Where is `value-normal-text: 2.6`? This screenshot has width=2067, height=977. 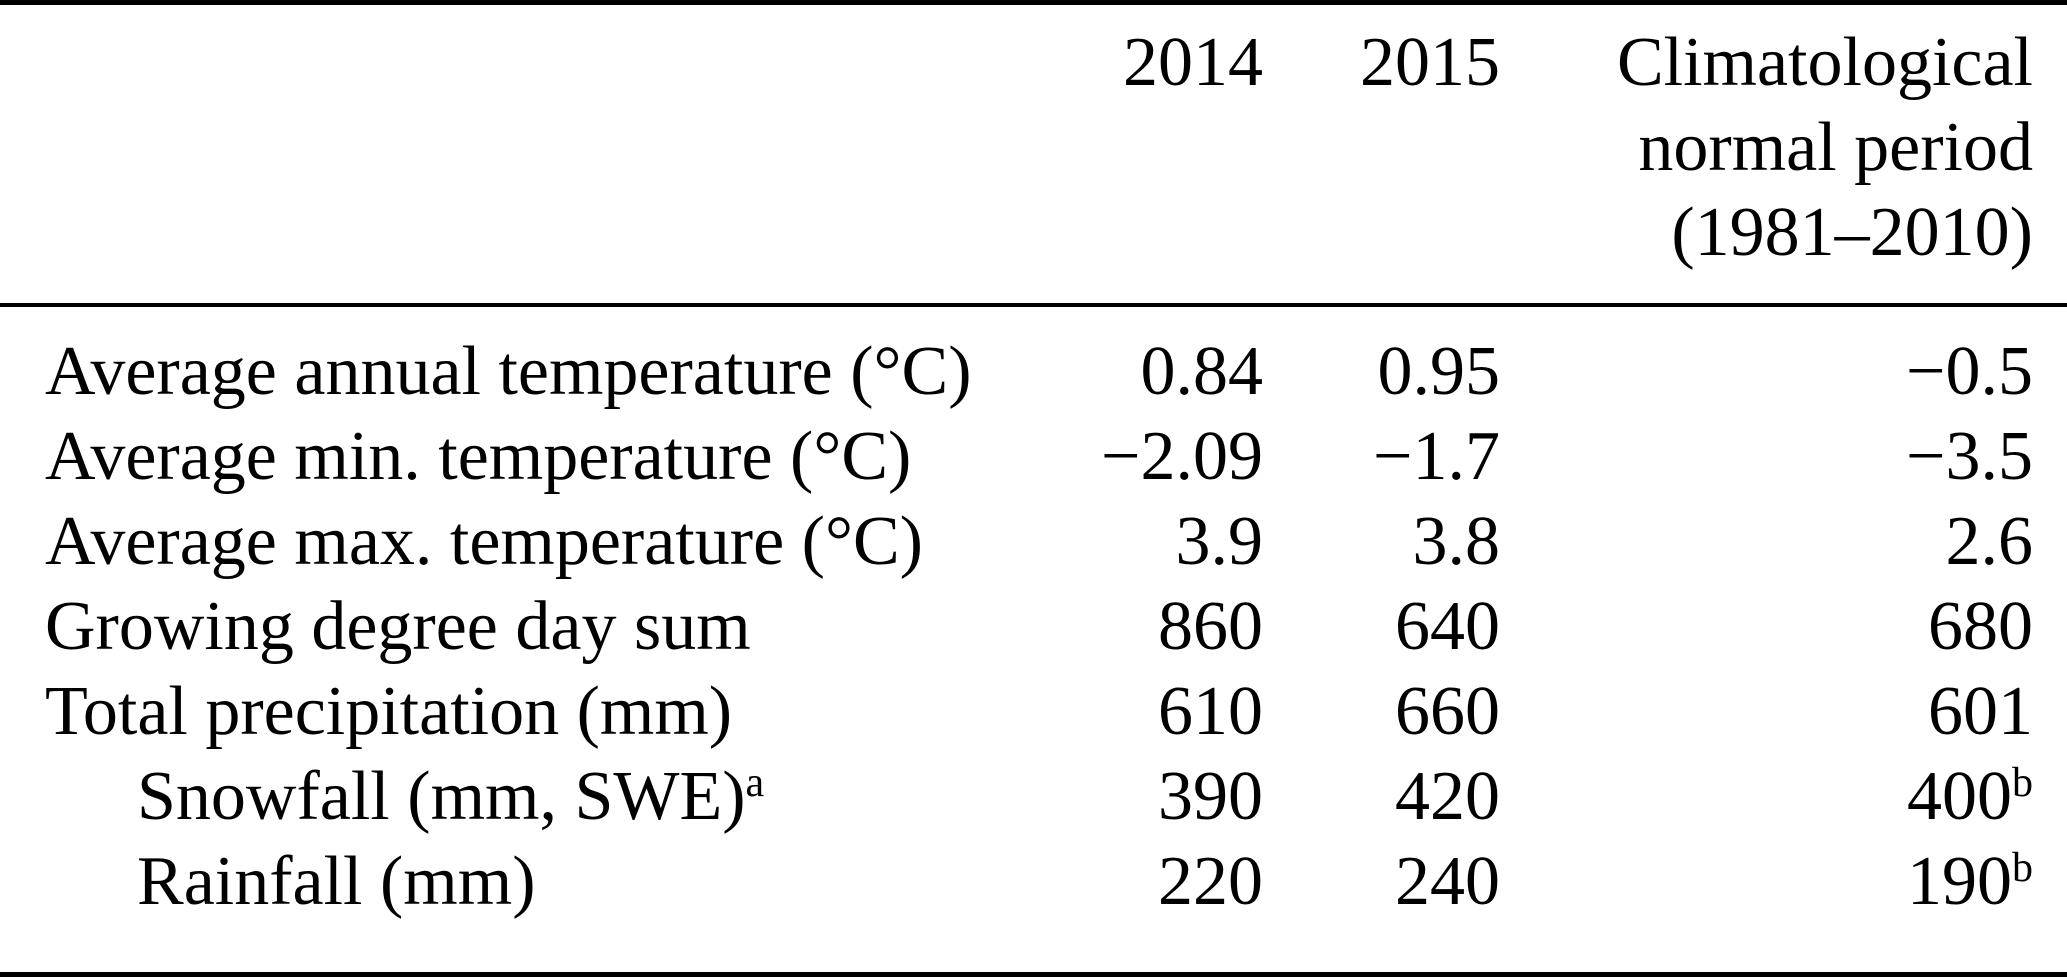
value-normal-text: 2.6 is located at coordinates (1989, 541).